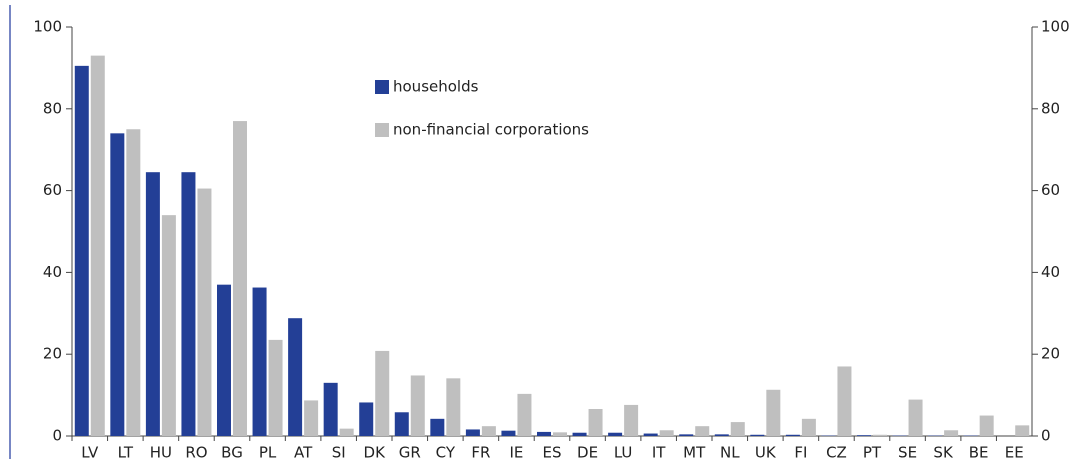 The width and height of the screenshot is (1090, 459). Describe the element at coordinates (943, 451) in the screenshot. I see `x-tick-label: SK` at that location.